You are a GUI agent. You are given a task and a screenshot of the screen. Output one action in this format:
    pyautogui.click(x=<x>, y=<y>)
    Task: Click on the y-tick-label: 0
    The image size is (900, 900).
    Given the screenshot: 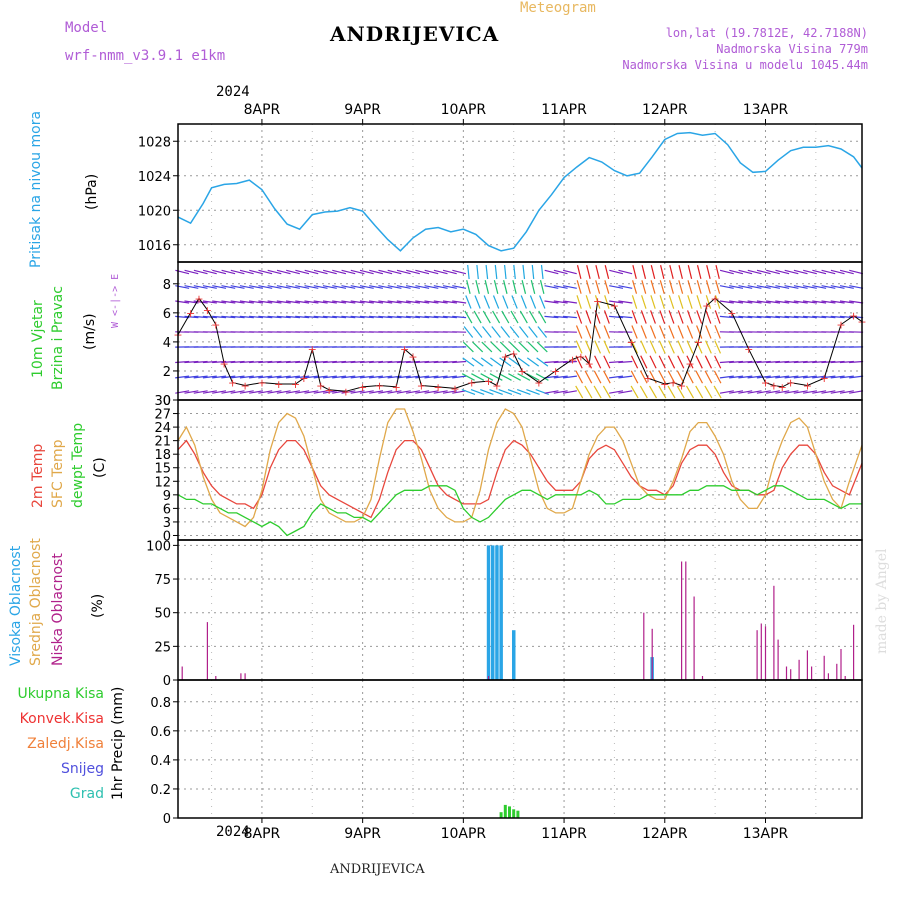 What is the action you would take?
    pyautogui.click(x=167, y=819)
    